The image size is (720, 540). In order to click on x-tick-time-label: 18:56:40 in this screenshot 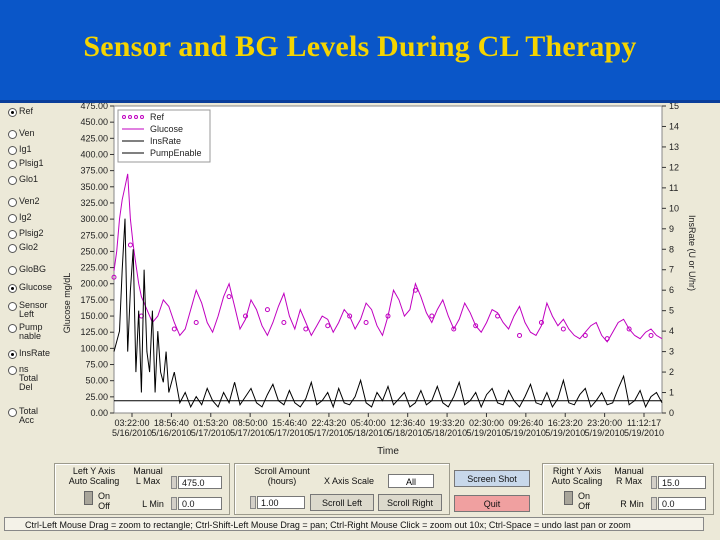, I will do `click(171, 423)`.